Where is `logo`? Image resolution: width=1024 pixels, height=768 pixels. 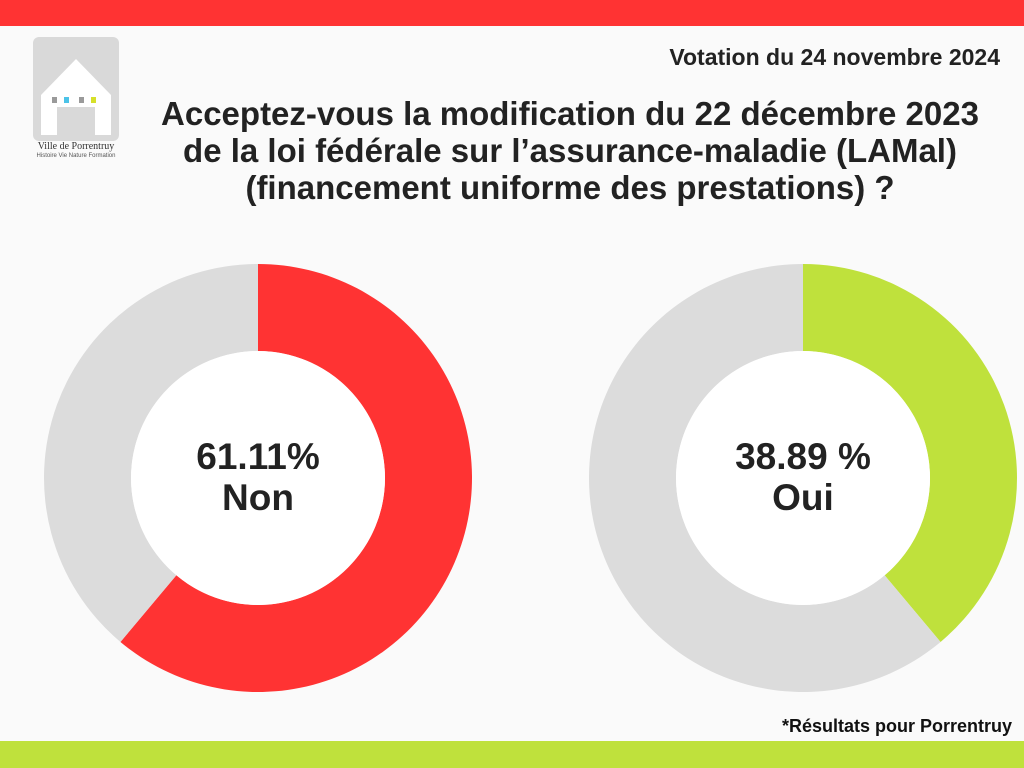
logo is located at coordinates (76, 89).